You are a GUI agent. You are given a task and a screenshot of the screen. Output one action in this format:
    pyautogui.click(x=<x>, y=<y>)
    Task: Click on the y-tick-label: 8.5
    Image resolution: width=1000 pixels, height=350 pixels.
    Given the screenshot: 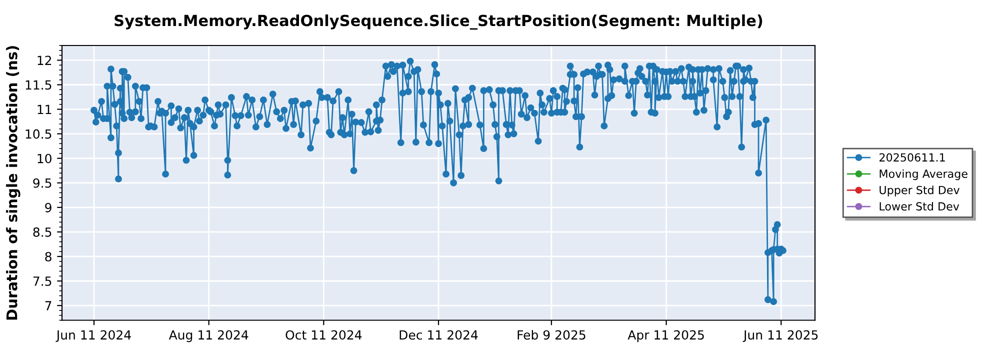 What is the action you would take?
    pyautogui.click(x=42, y=232)
    